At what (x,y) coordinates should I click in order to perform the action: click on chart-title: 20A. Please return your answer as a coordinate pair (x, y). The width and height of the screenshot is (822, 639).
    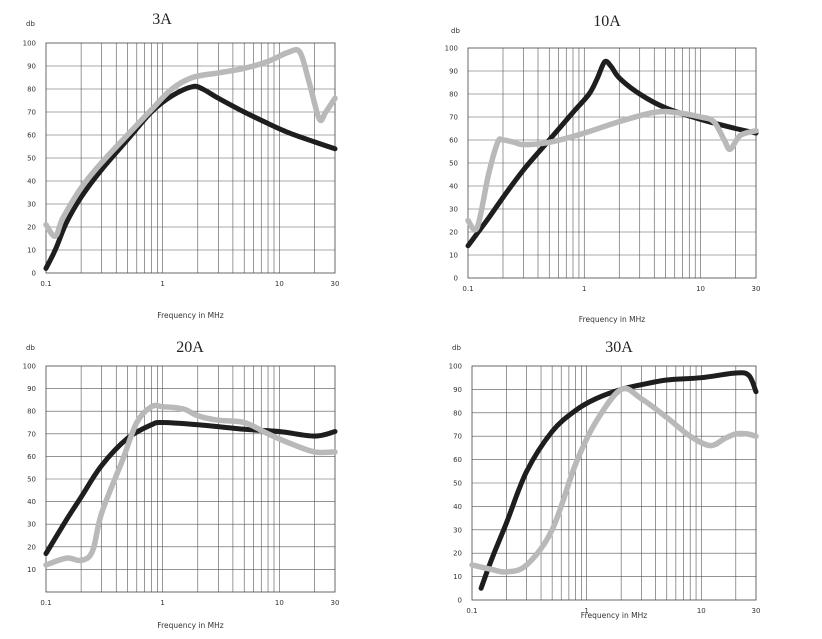
    Looking at the image, I should click on (190, 347).